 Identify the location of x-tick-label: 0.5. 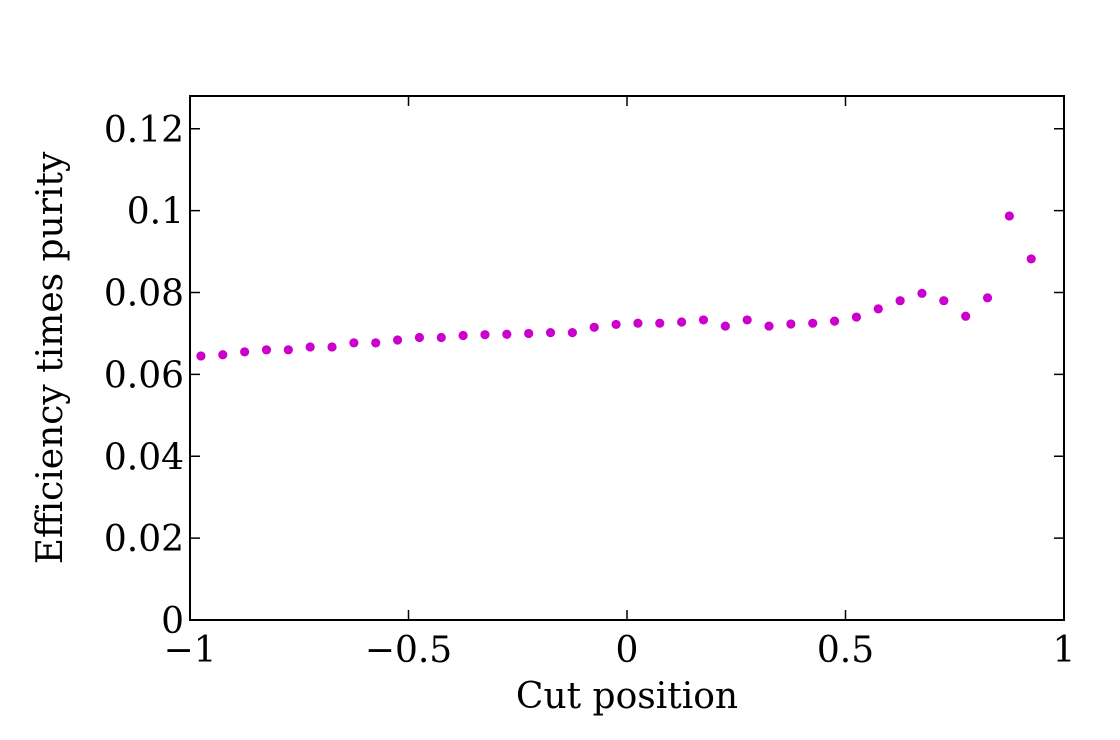
(845, 650).